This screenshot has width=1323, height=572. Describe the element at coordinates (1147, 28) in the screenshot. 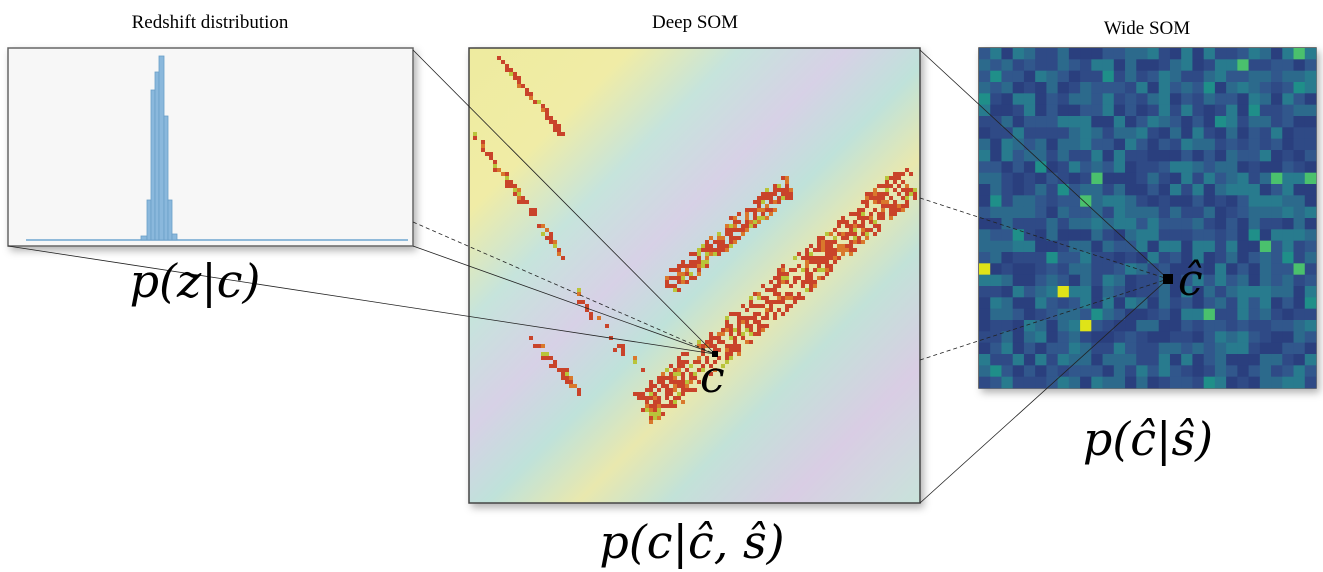

I see `panel-title: Wide SOM` at that location.